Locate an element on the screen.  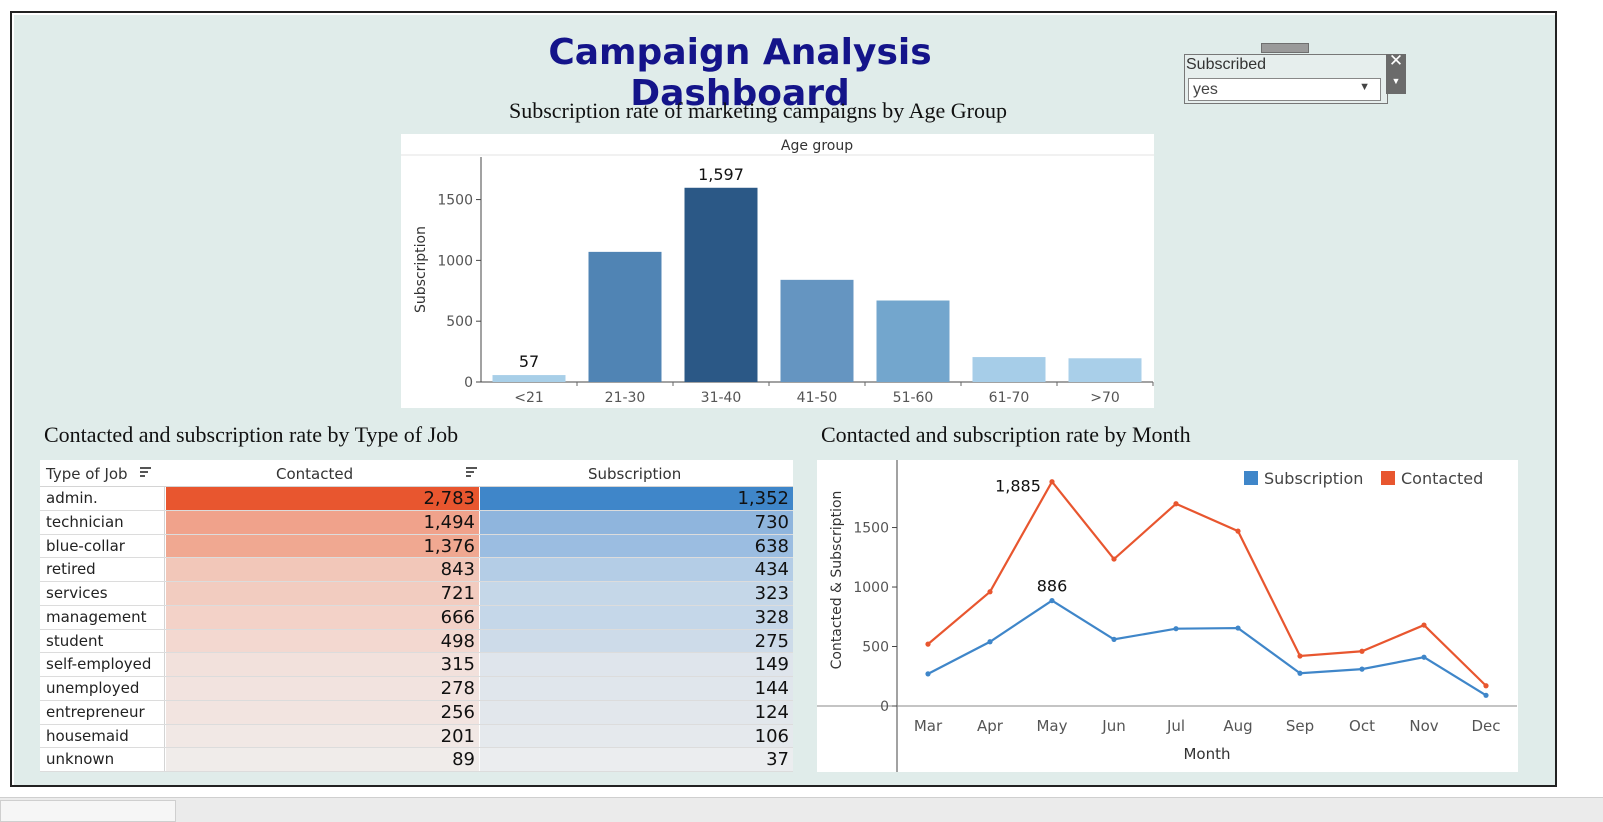
x-tick-label: Dec is located at coordinates (1485, 726).